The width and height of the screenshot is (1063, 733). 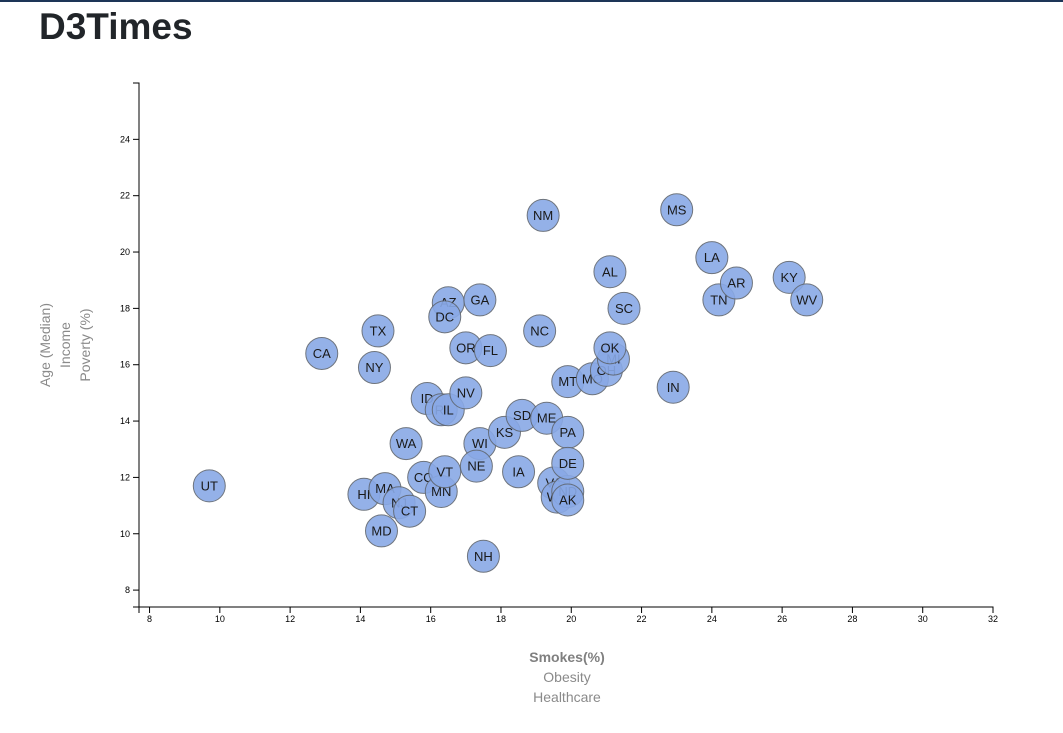 What do you see at coordinates (522, 415) in the screenshot?
I see `state-point: SD` at bounding box center [522, 415].